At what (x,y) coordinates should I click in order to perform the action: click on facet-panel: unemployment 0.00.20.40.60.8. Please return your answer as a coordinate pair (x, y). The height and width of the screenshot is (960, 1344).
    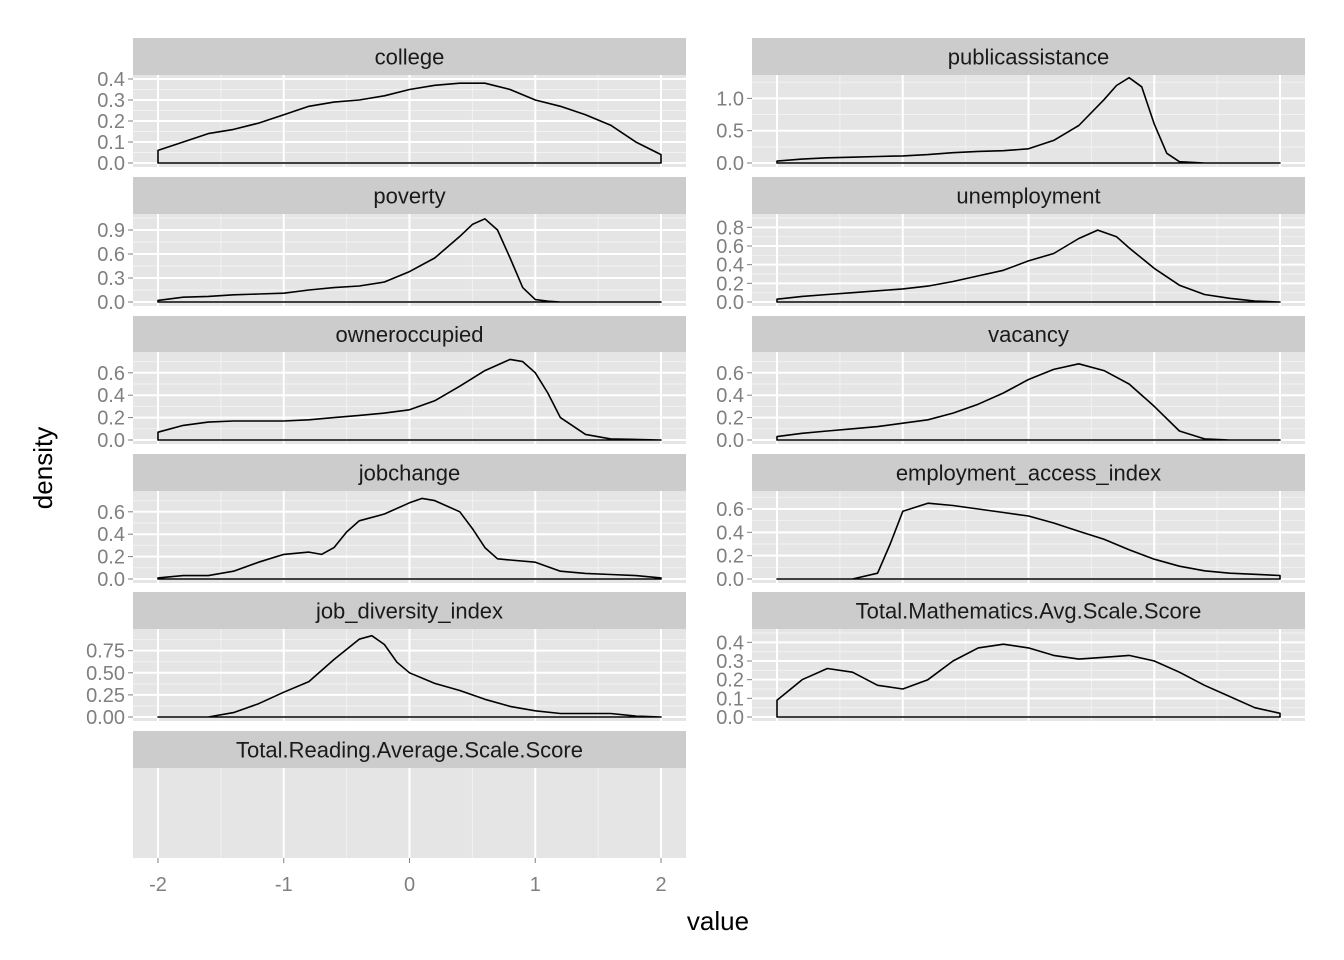
    Looking at the image, I should click on (1010, 245).